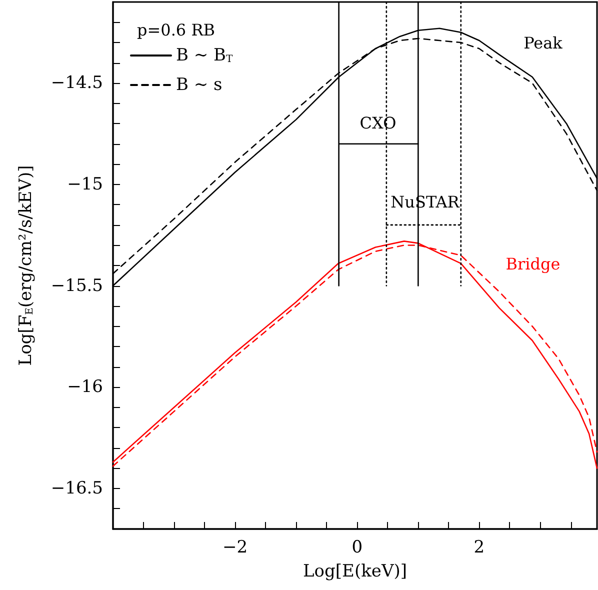 The width and height of the screenshot is (598, 590). What do you see at coordinates (205, 56) in the screenshot?
I see `legend-label: B ~ BT` at bounding box center [205, 56].